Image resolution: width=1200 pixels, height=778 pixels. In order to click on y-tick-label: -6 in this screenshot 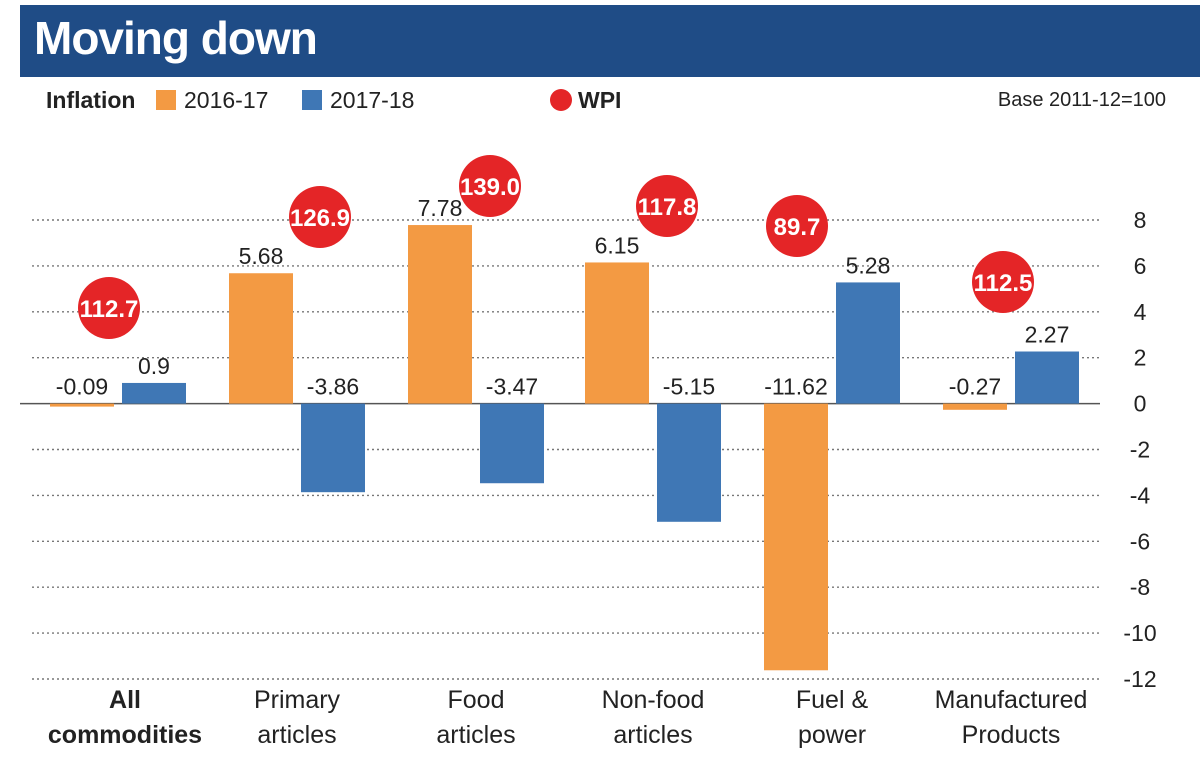, I will do `click(1140, 541)`.